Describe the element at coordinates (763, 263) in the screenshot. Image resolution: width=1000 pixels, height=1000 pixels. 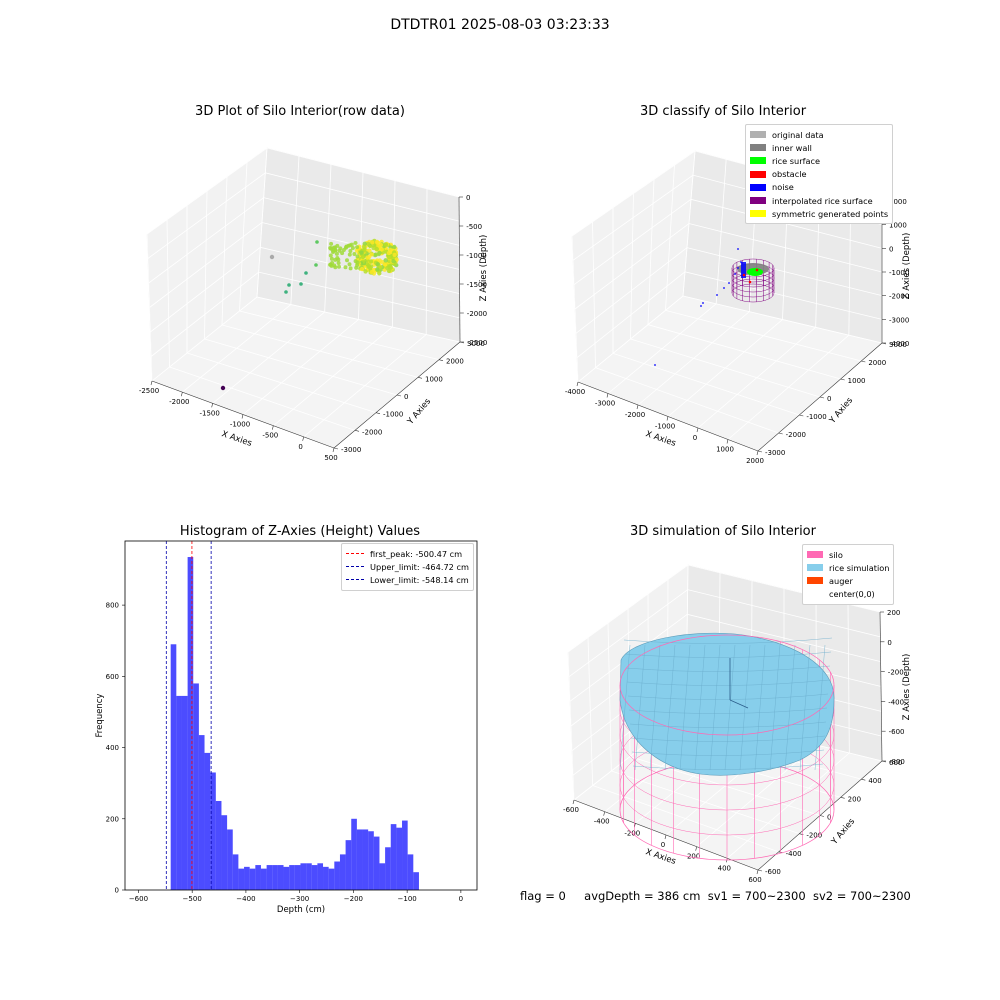
I see `panel2-gridline` at that location.